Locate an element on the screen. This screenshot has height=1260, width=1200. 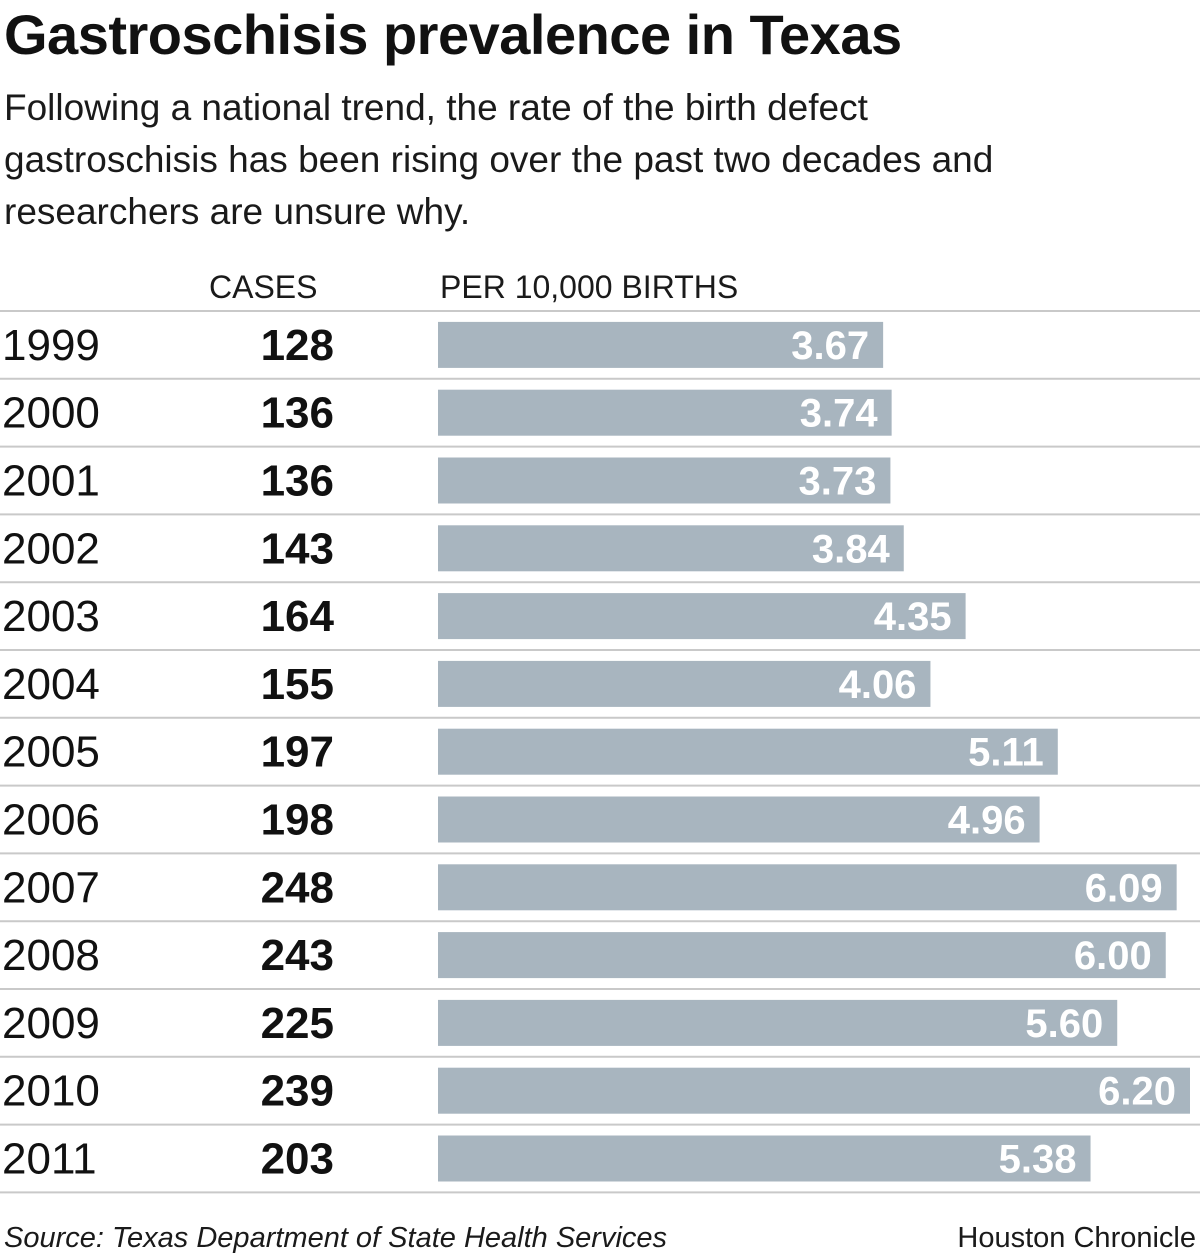
credit-note: Houston Chronicle is located at coordinates (1076, 1238).